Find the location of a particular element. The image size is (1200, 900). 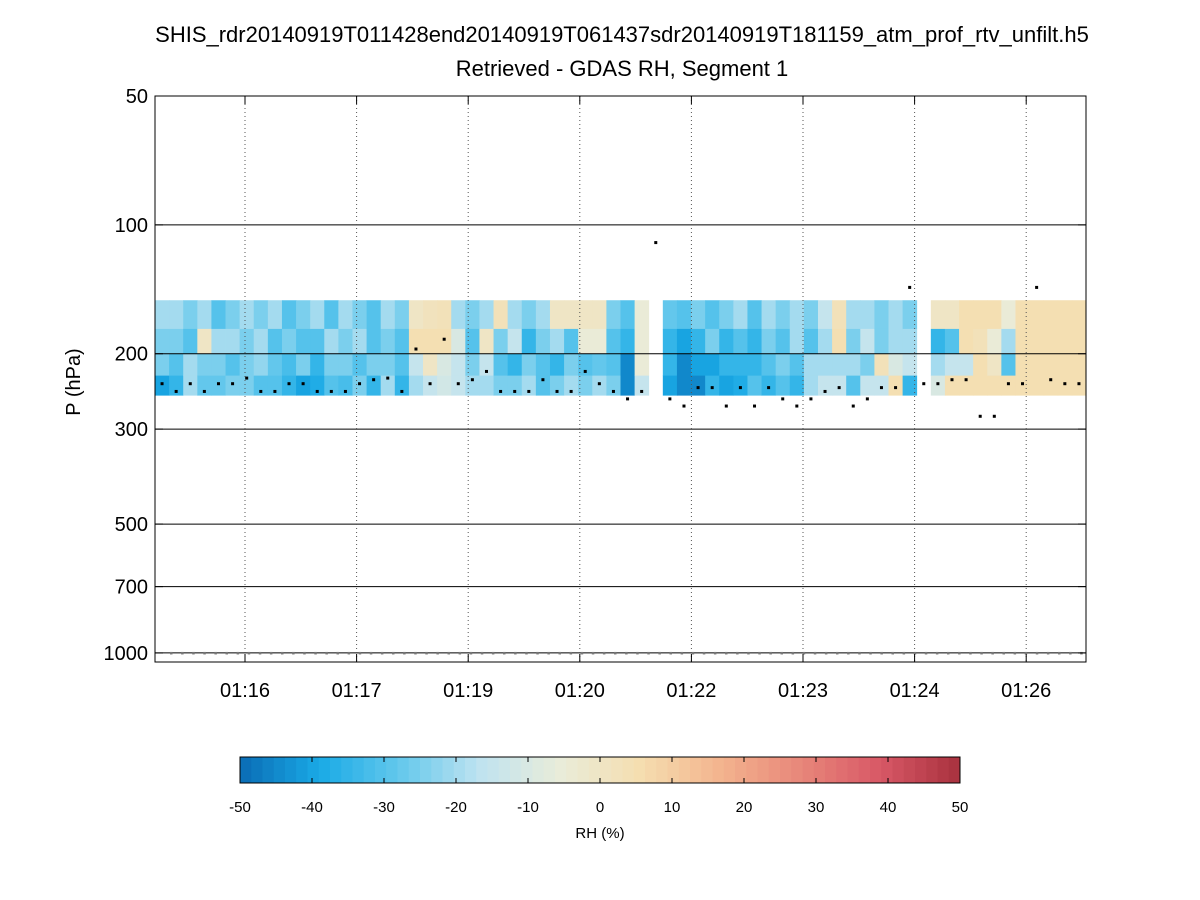

x-tick-label: 01:23 is located at coordinates (803, 691).